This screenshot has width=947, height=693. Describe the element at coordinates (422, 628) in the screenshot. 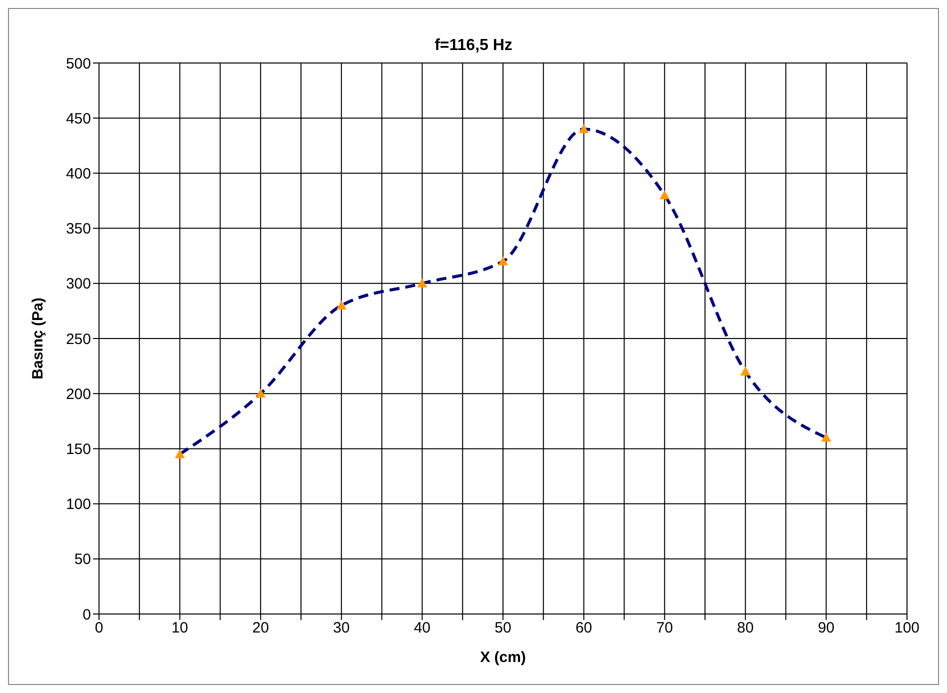

I see `x-tick-label: 40` at that location.